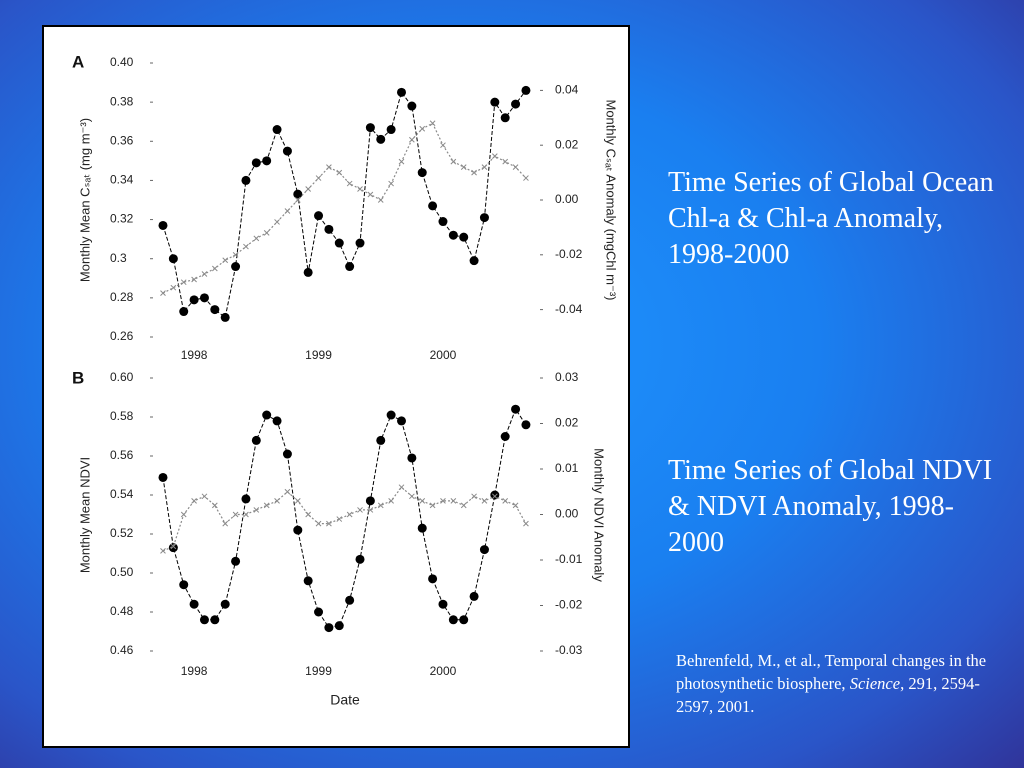 The height and width of the screenshot is (768, 1024). I want to click on y-tick-label: 0.54, so click(122, 494).